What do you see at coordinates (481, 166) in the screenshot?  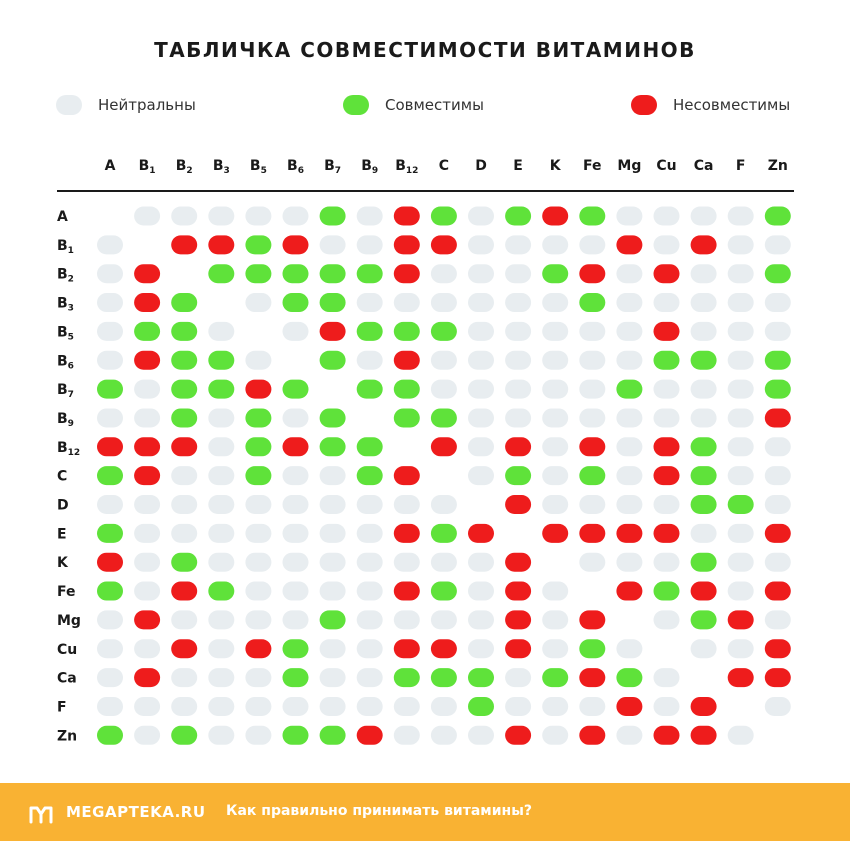 I see `column-header: D` at bounding box center [481, 166].